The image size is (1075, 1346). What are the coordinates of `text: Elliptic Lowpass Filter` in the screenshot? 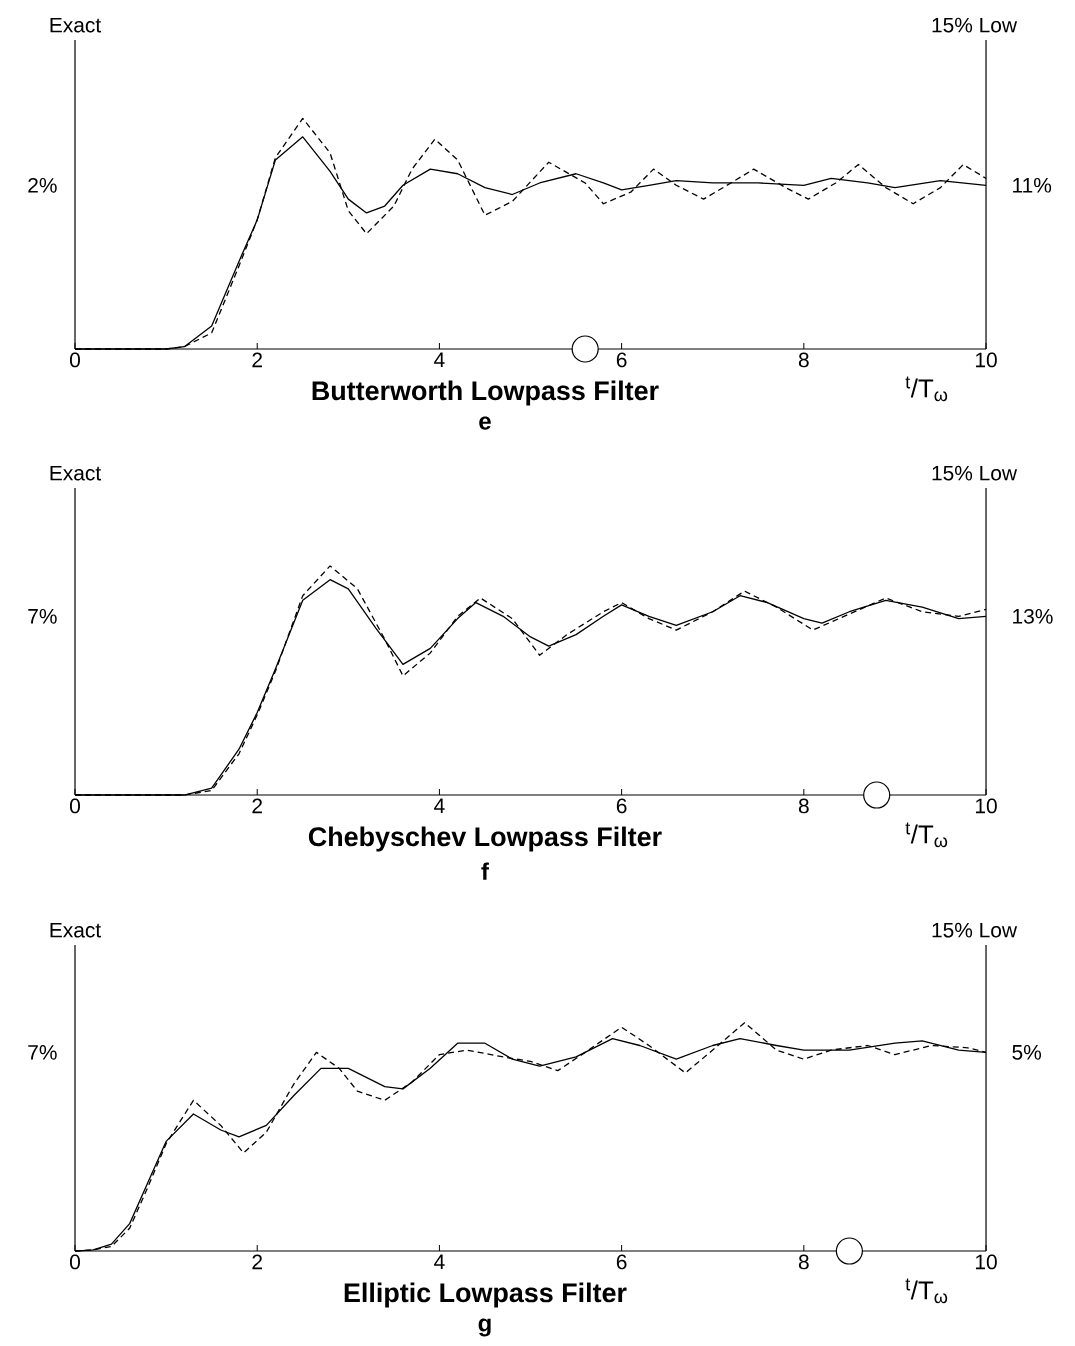 It's located at (485, 1295).